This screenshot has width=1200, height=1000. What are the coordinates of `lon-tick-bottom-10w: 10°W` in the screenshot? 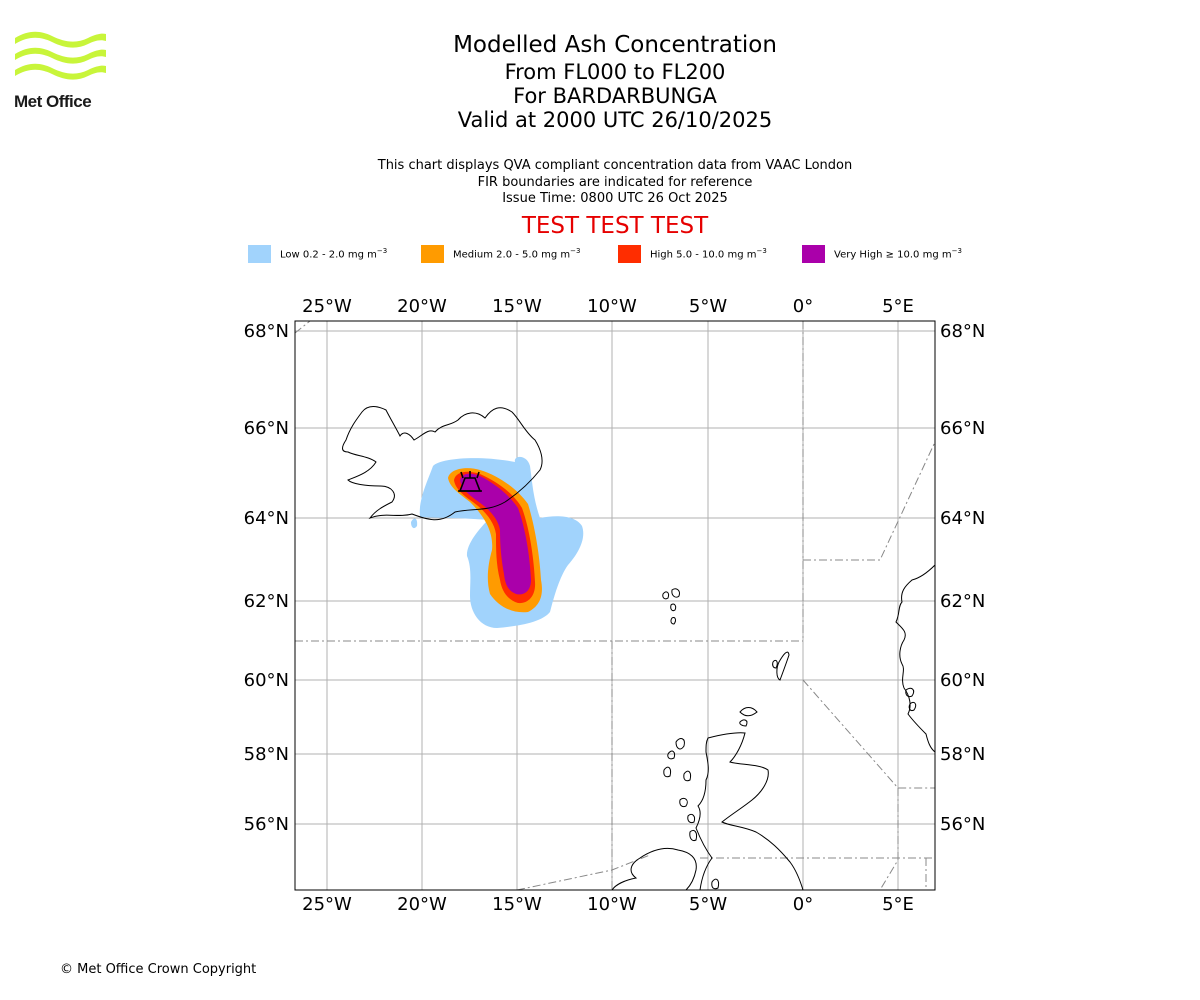 It's located at (612, 904).